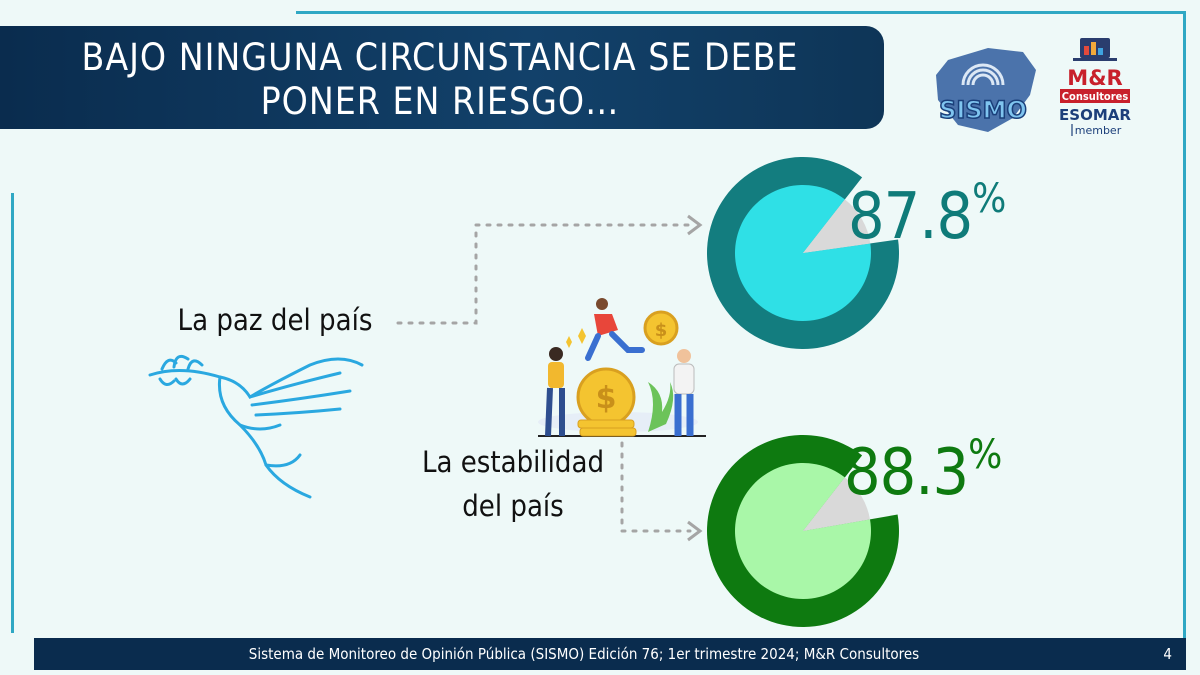 This screenshot has width=1200, height=675. What do you see at coordinates (989, 199) in the screenshot?
I see `peace-unit: %` at bounding box center [989, 199].